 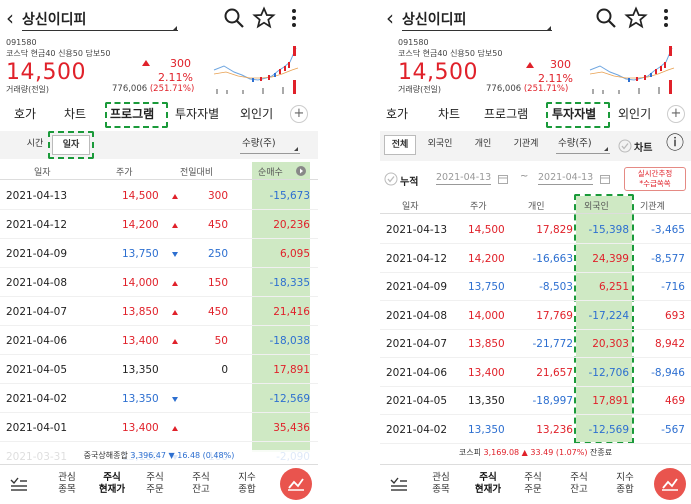 I want to click on table-row: 2021-04-09 13,750 -8,503 6,251 -716, so click(x=535, y=287).